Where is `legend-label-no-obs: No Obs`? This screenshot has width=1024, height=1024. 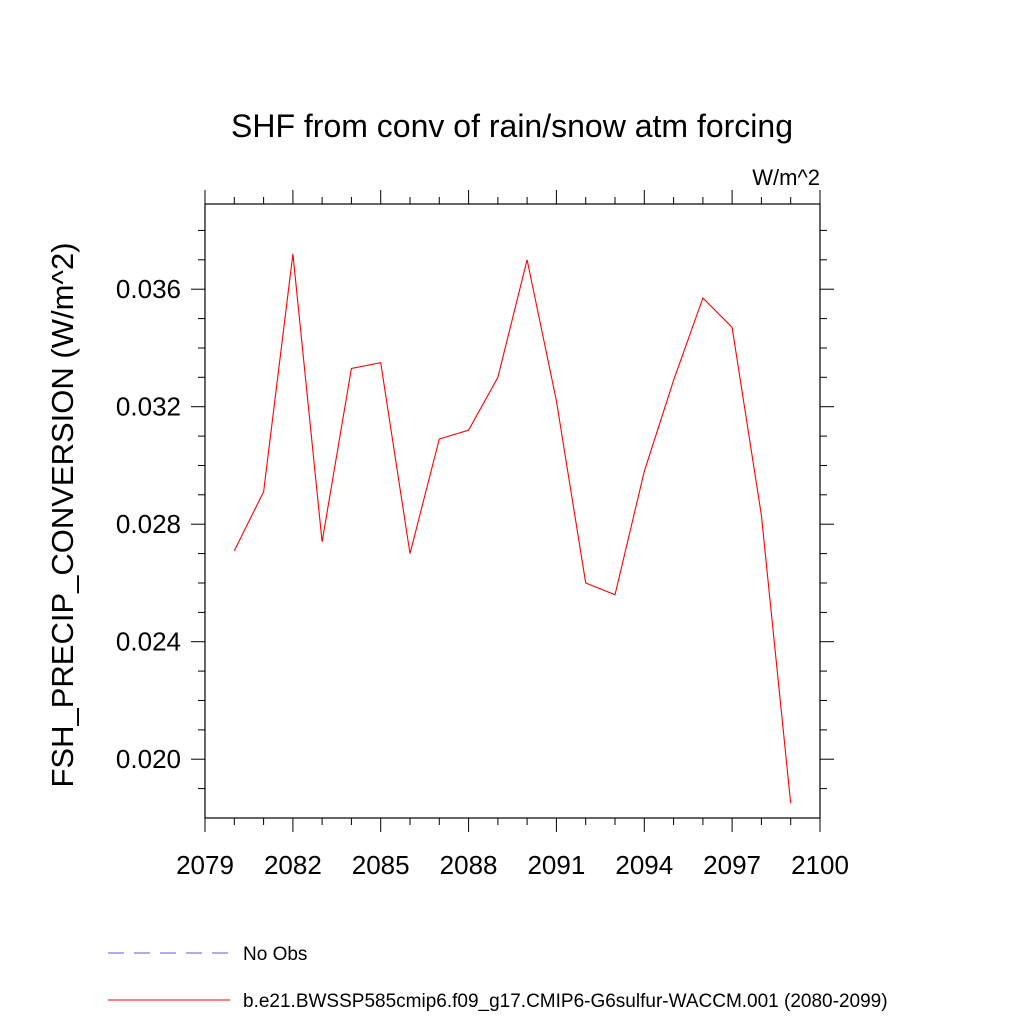 legend-label-no-obs: No Obs is located at coordinates (275, 954).